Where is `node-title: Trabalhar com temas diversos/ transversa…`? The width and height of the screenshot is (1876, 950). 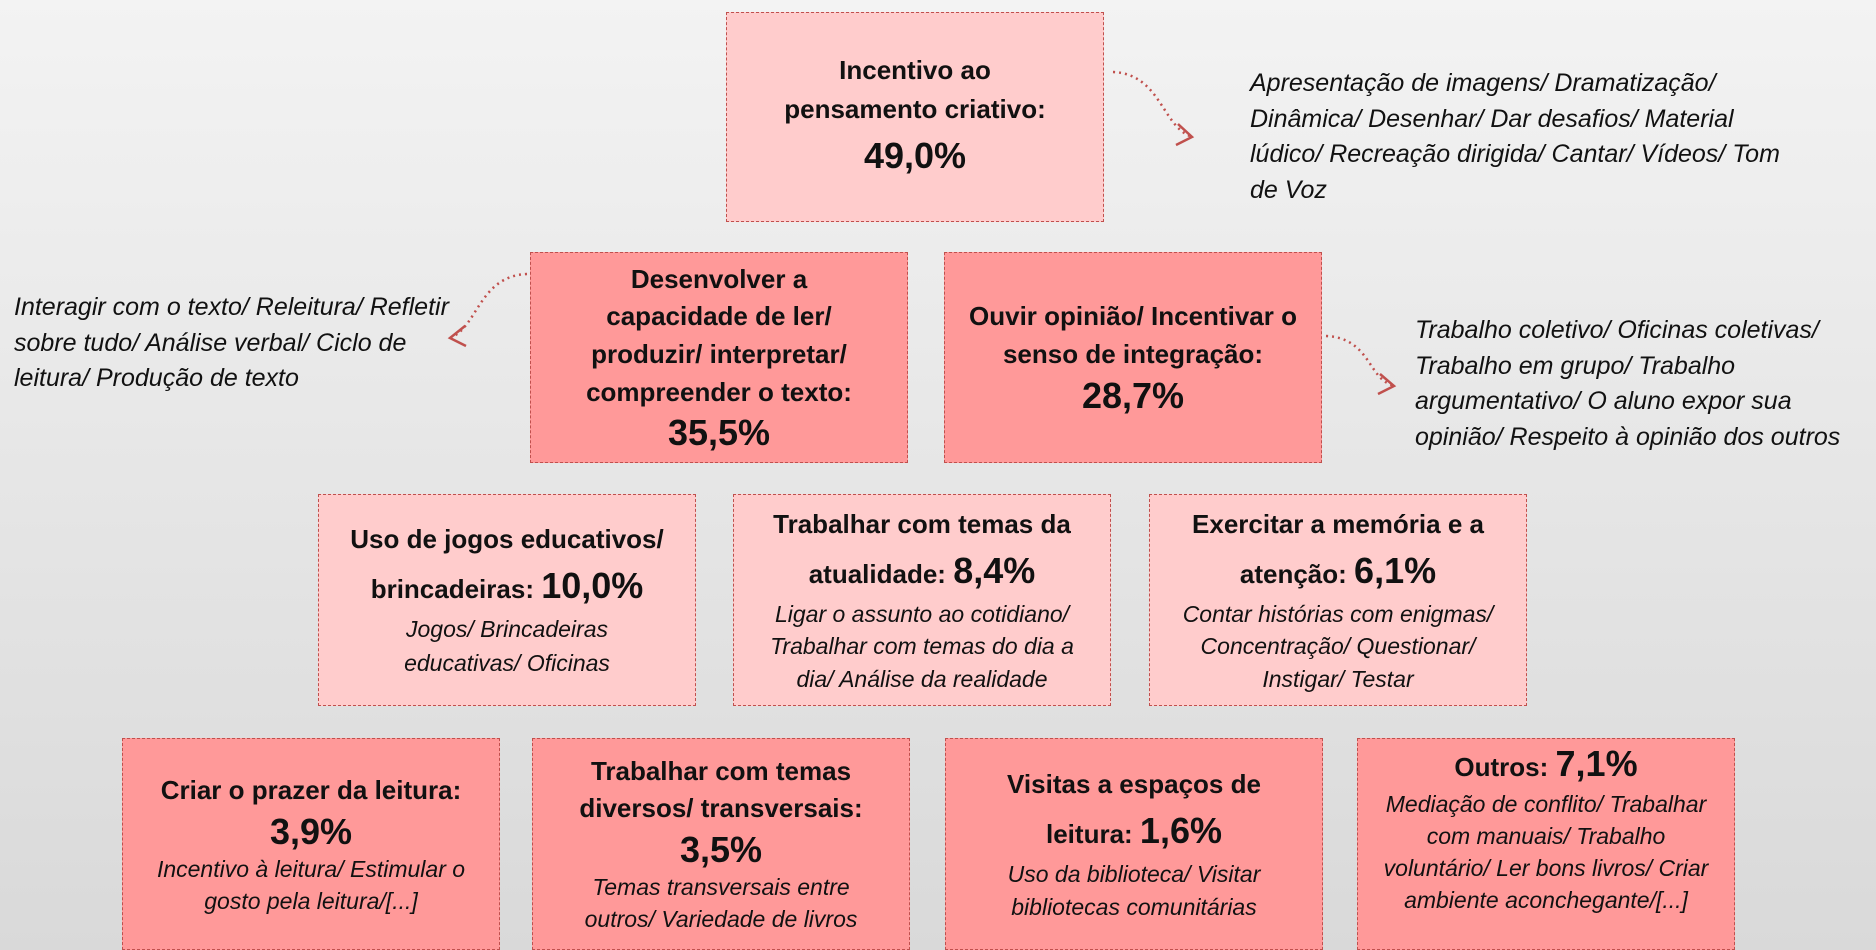
node-title: Trabalhar com temas diversos/ transversa… is located at coordinates (721, 789).